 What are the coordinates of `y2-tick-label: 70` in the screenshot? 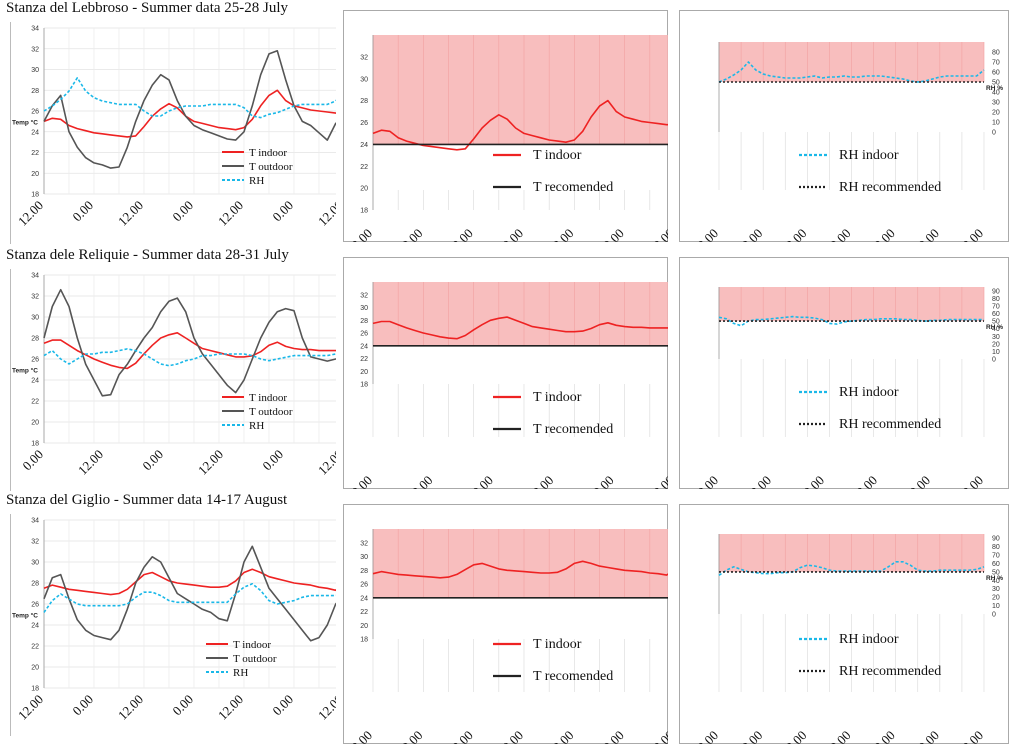 It's located at (996, 556).